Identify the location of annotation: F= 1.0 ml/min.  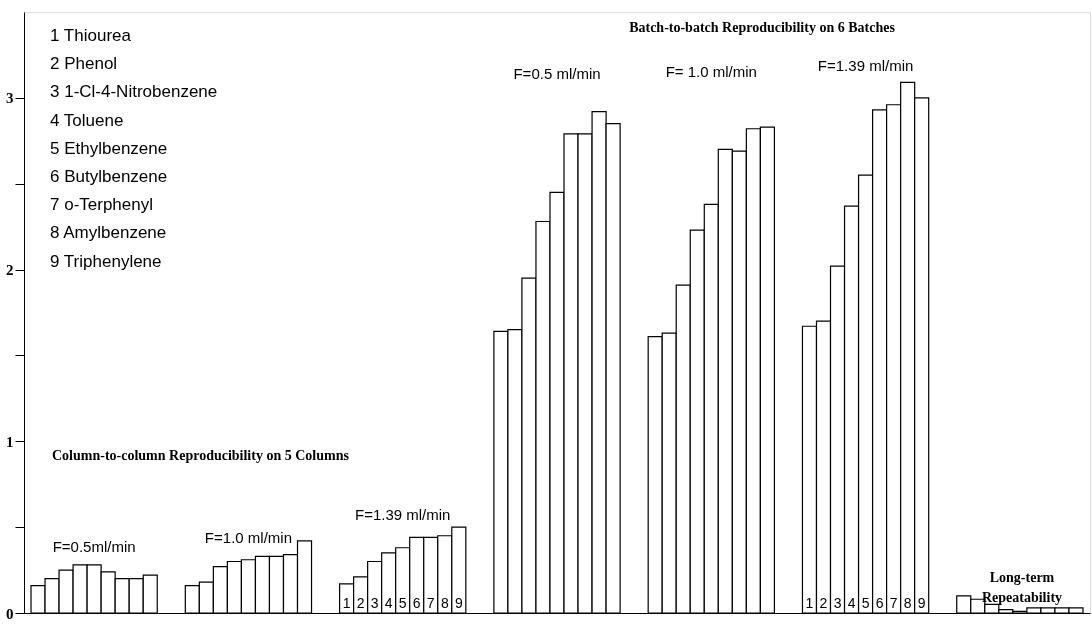
(711, 71).